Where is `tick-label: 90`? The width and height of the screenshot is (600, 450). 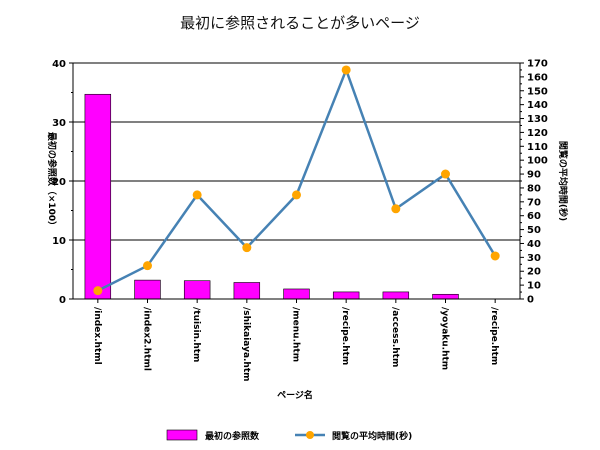
tick-label: 90 is located at coordinates (534, 175).